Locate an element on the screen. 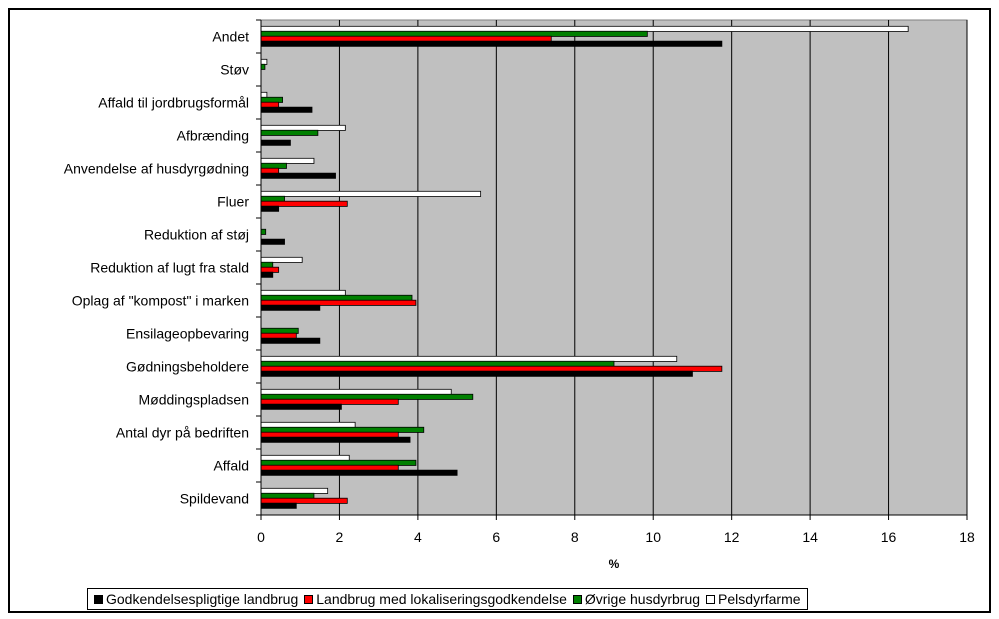 Image resolution: width=999 pixels, height=619 pixels. x-tick-label: 14 is located at coordinates (810, 537).